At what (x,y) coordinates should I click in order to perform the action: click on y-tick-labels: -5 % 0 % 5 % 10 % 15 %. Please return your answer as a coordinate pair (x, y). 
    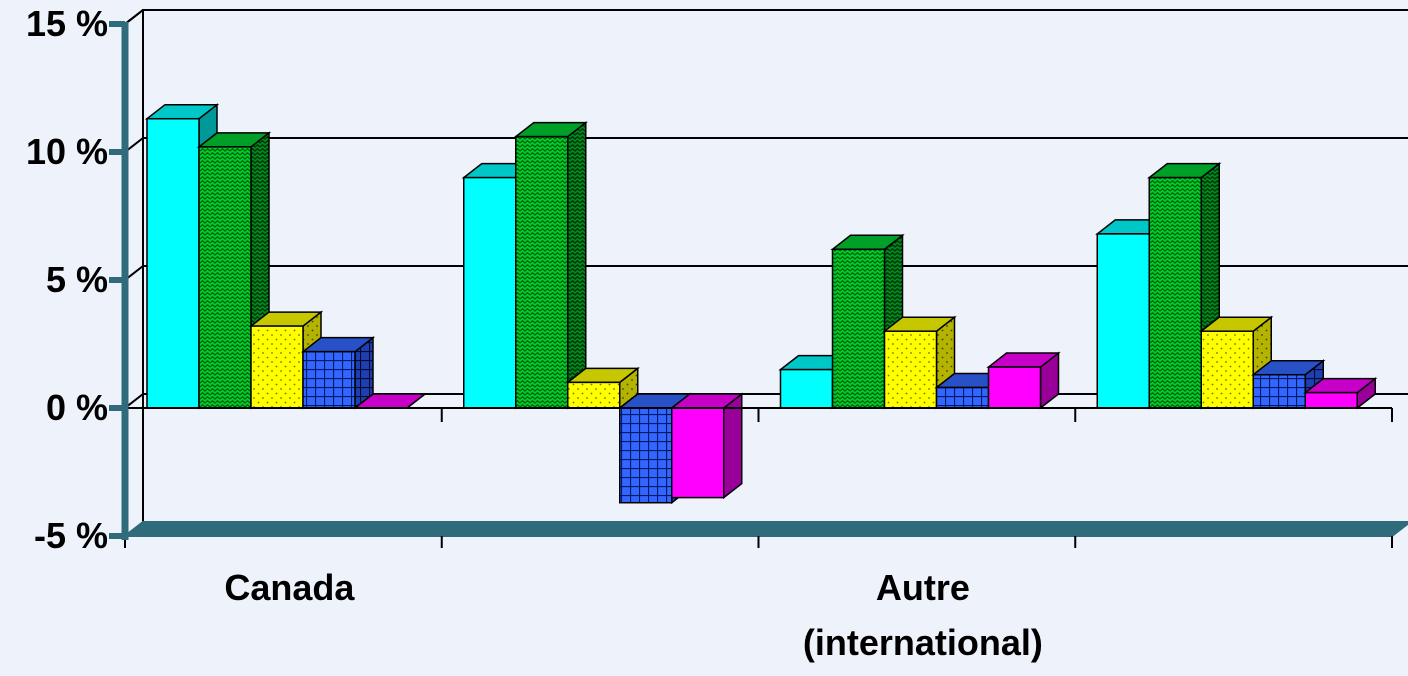
    Looking at the image, I should click on (67, 279).